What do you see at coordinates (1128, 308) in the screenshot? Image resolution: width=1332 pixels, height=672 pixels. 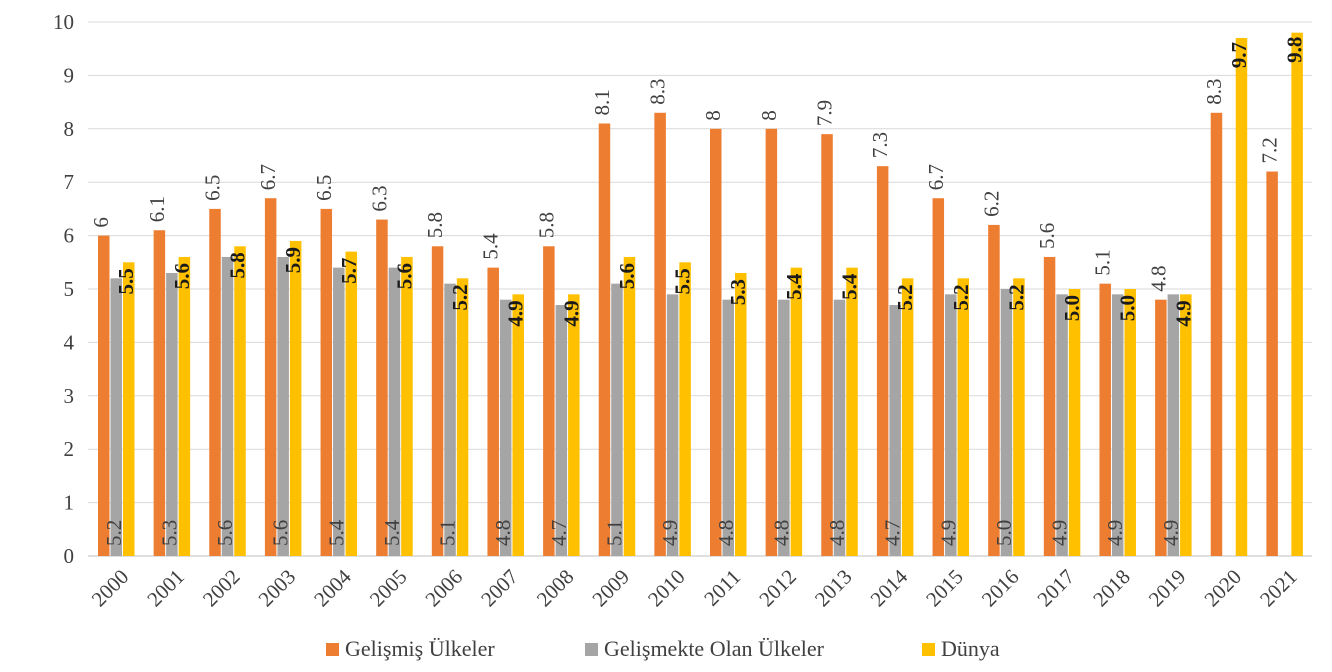 I see `data-label-world: 5.0` at bounding box center [1128, 308].